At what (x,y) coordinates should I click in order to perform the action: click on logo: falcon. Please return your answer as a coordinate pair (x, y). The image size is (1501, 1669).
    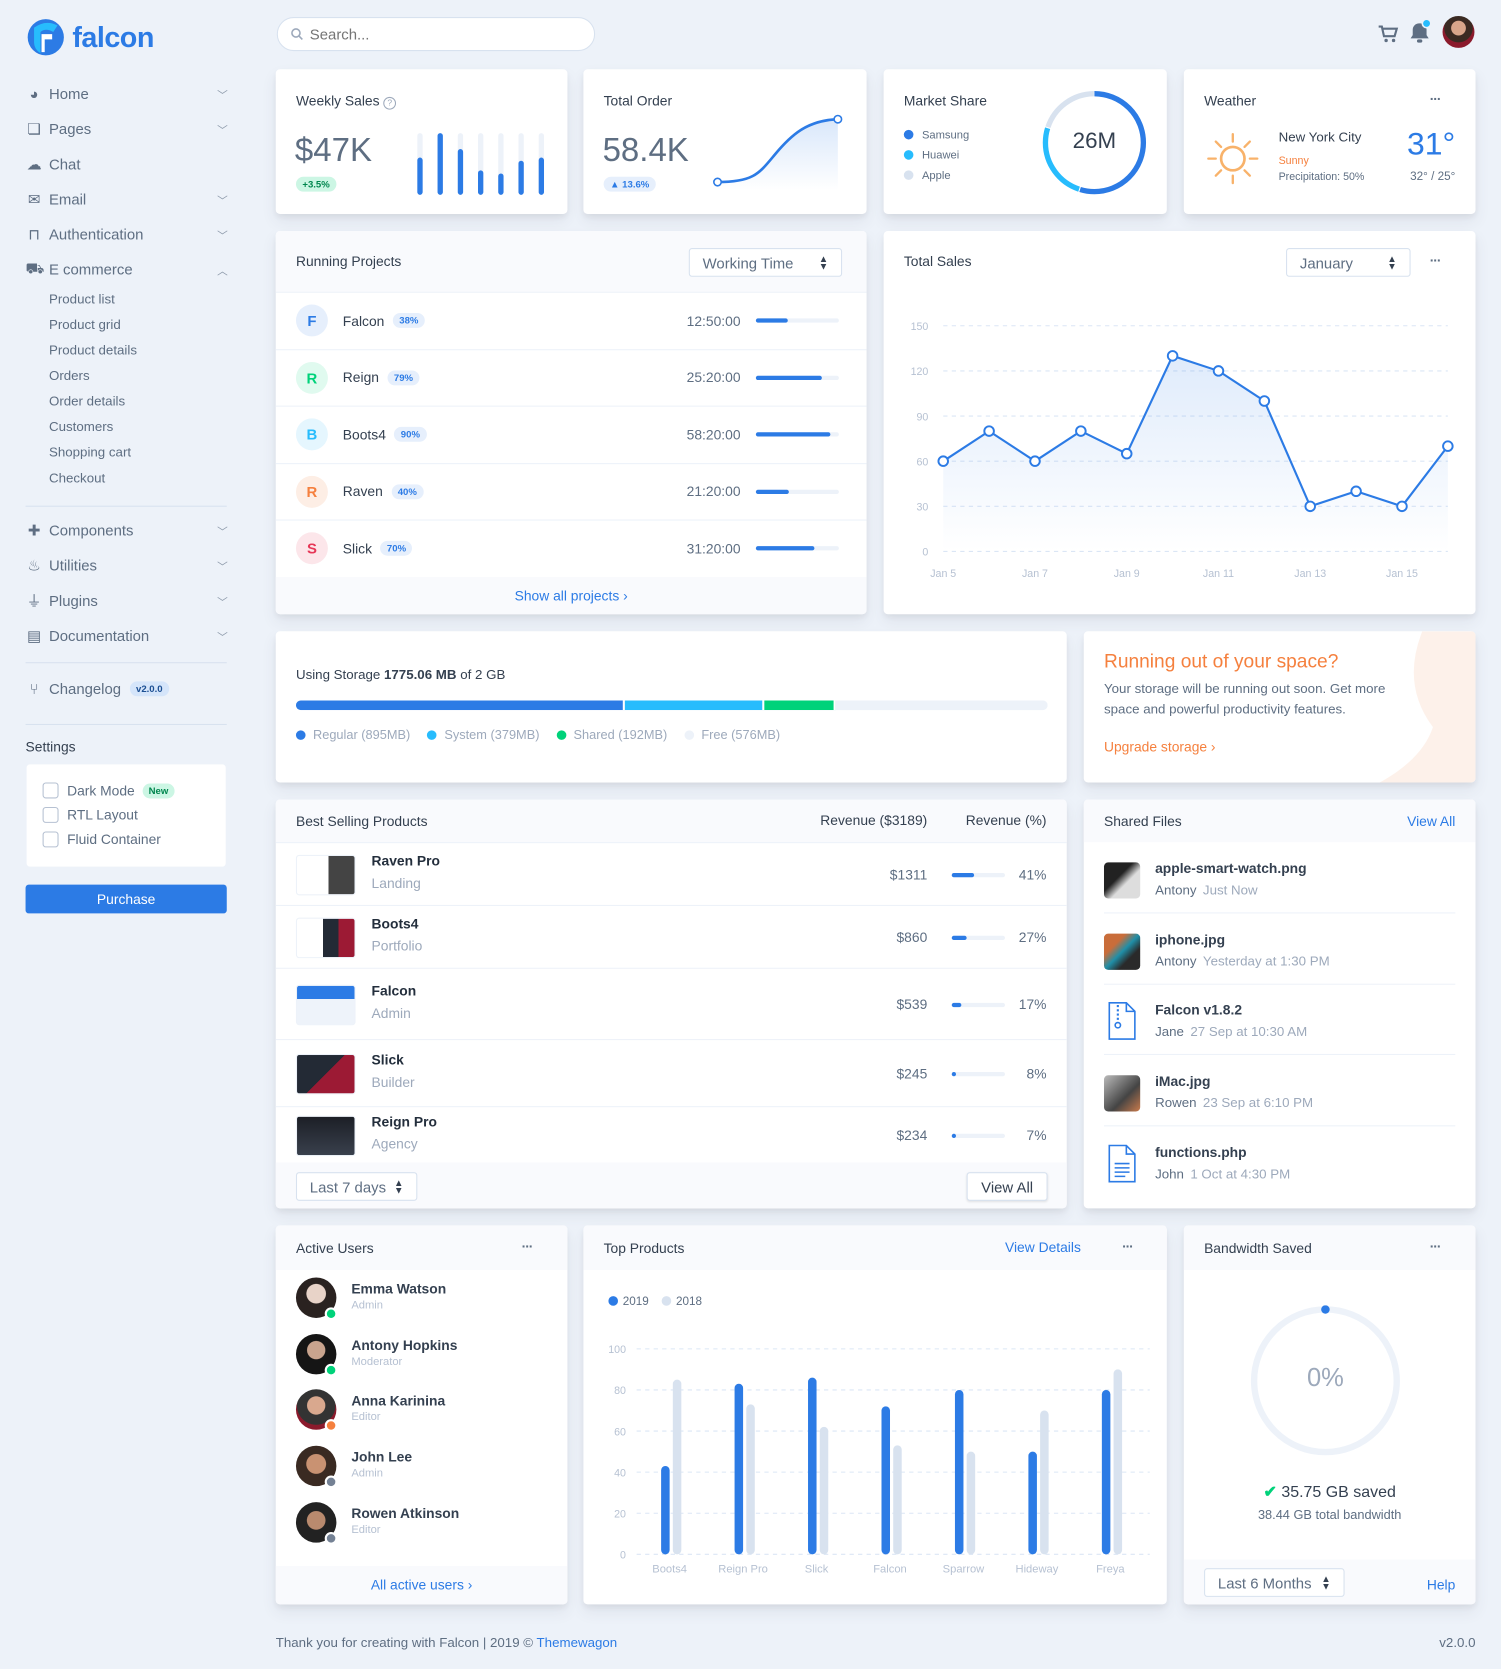
    Looking at the image, I should click on (90, 37).